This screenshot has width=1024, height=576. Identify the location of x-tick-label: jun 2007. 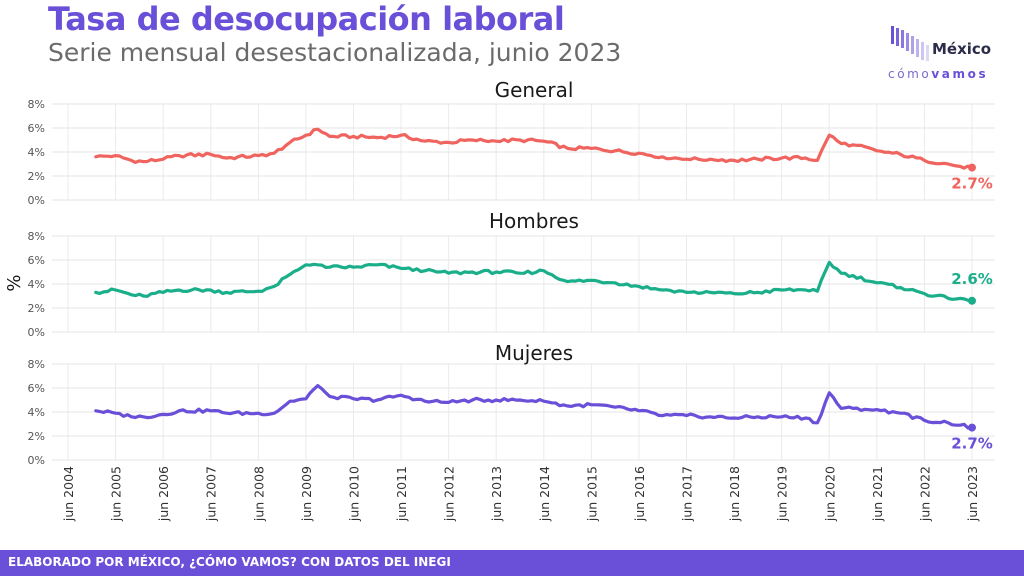
(211, 494).